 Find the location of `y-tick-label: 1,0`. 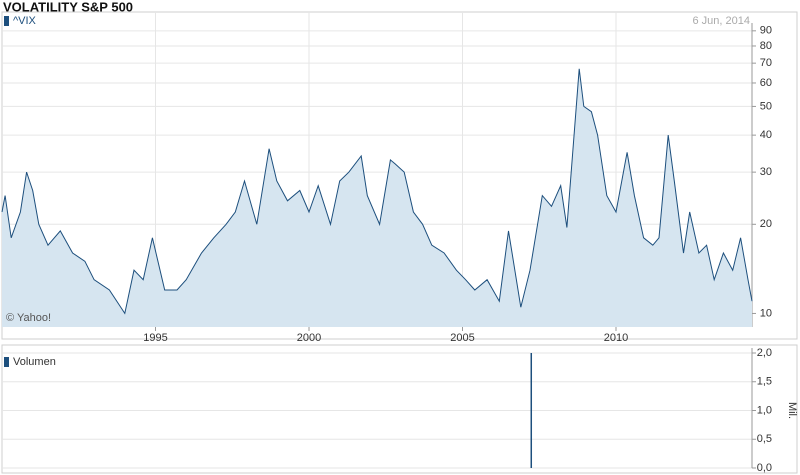

y-tick-label: 1,0 is located at coordinates (764, 410).